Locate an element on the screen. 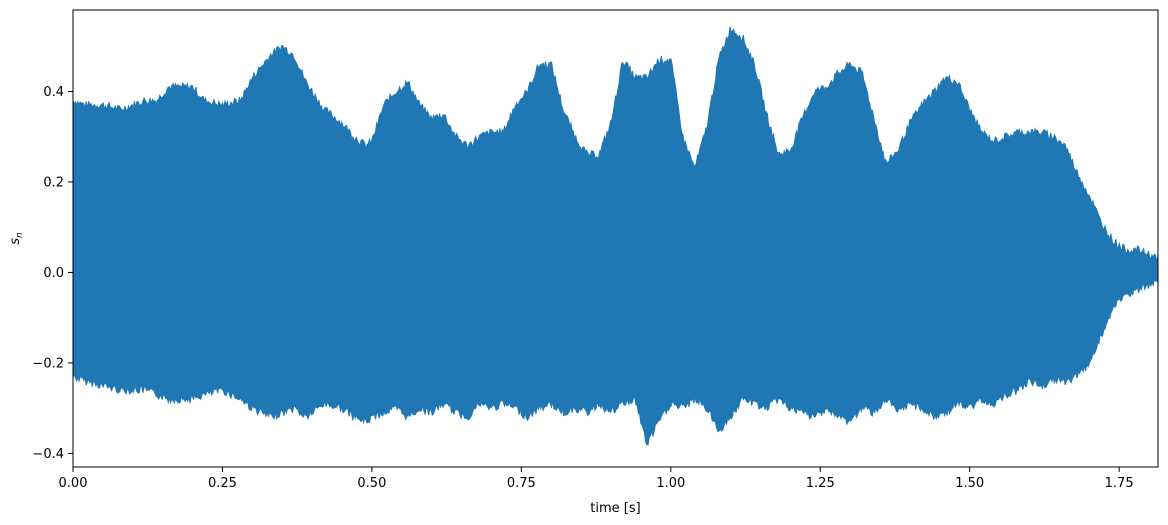 The height and width of the screenshot is (525, 1168). y-axis-label: sn is located at coordinates (16, 238).